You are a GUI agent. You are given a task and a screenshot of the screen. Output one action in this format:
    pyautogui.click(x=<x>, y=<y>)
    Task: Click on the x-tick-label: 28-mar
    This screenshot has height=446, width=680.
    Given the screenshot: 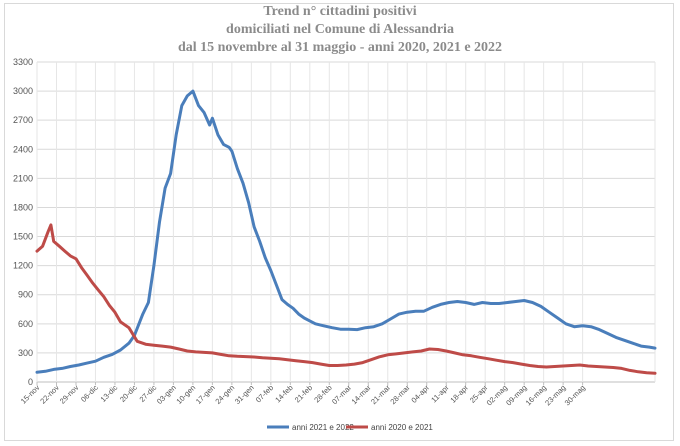 What is the action you would take?
    pyautogui.click(x=400, y=395)
    